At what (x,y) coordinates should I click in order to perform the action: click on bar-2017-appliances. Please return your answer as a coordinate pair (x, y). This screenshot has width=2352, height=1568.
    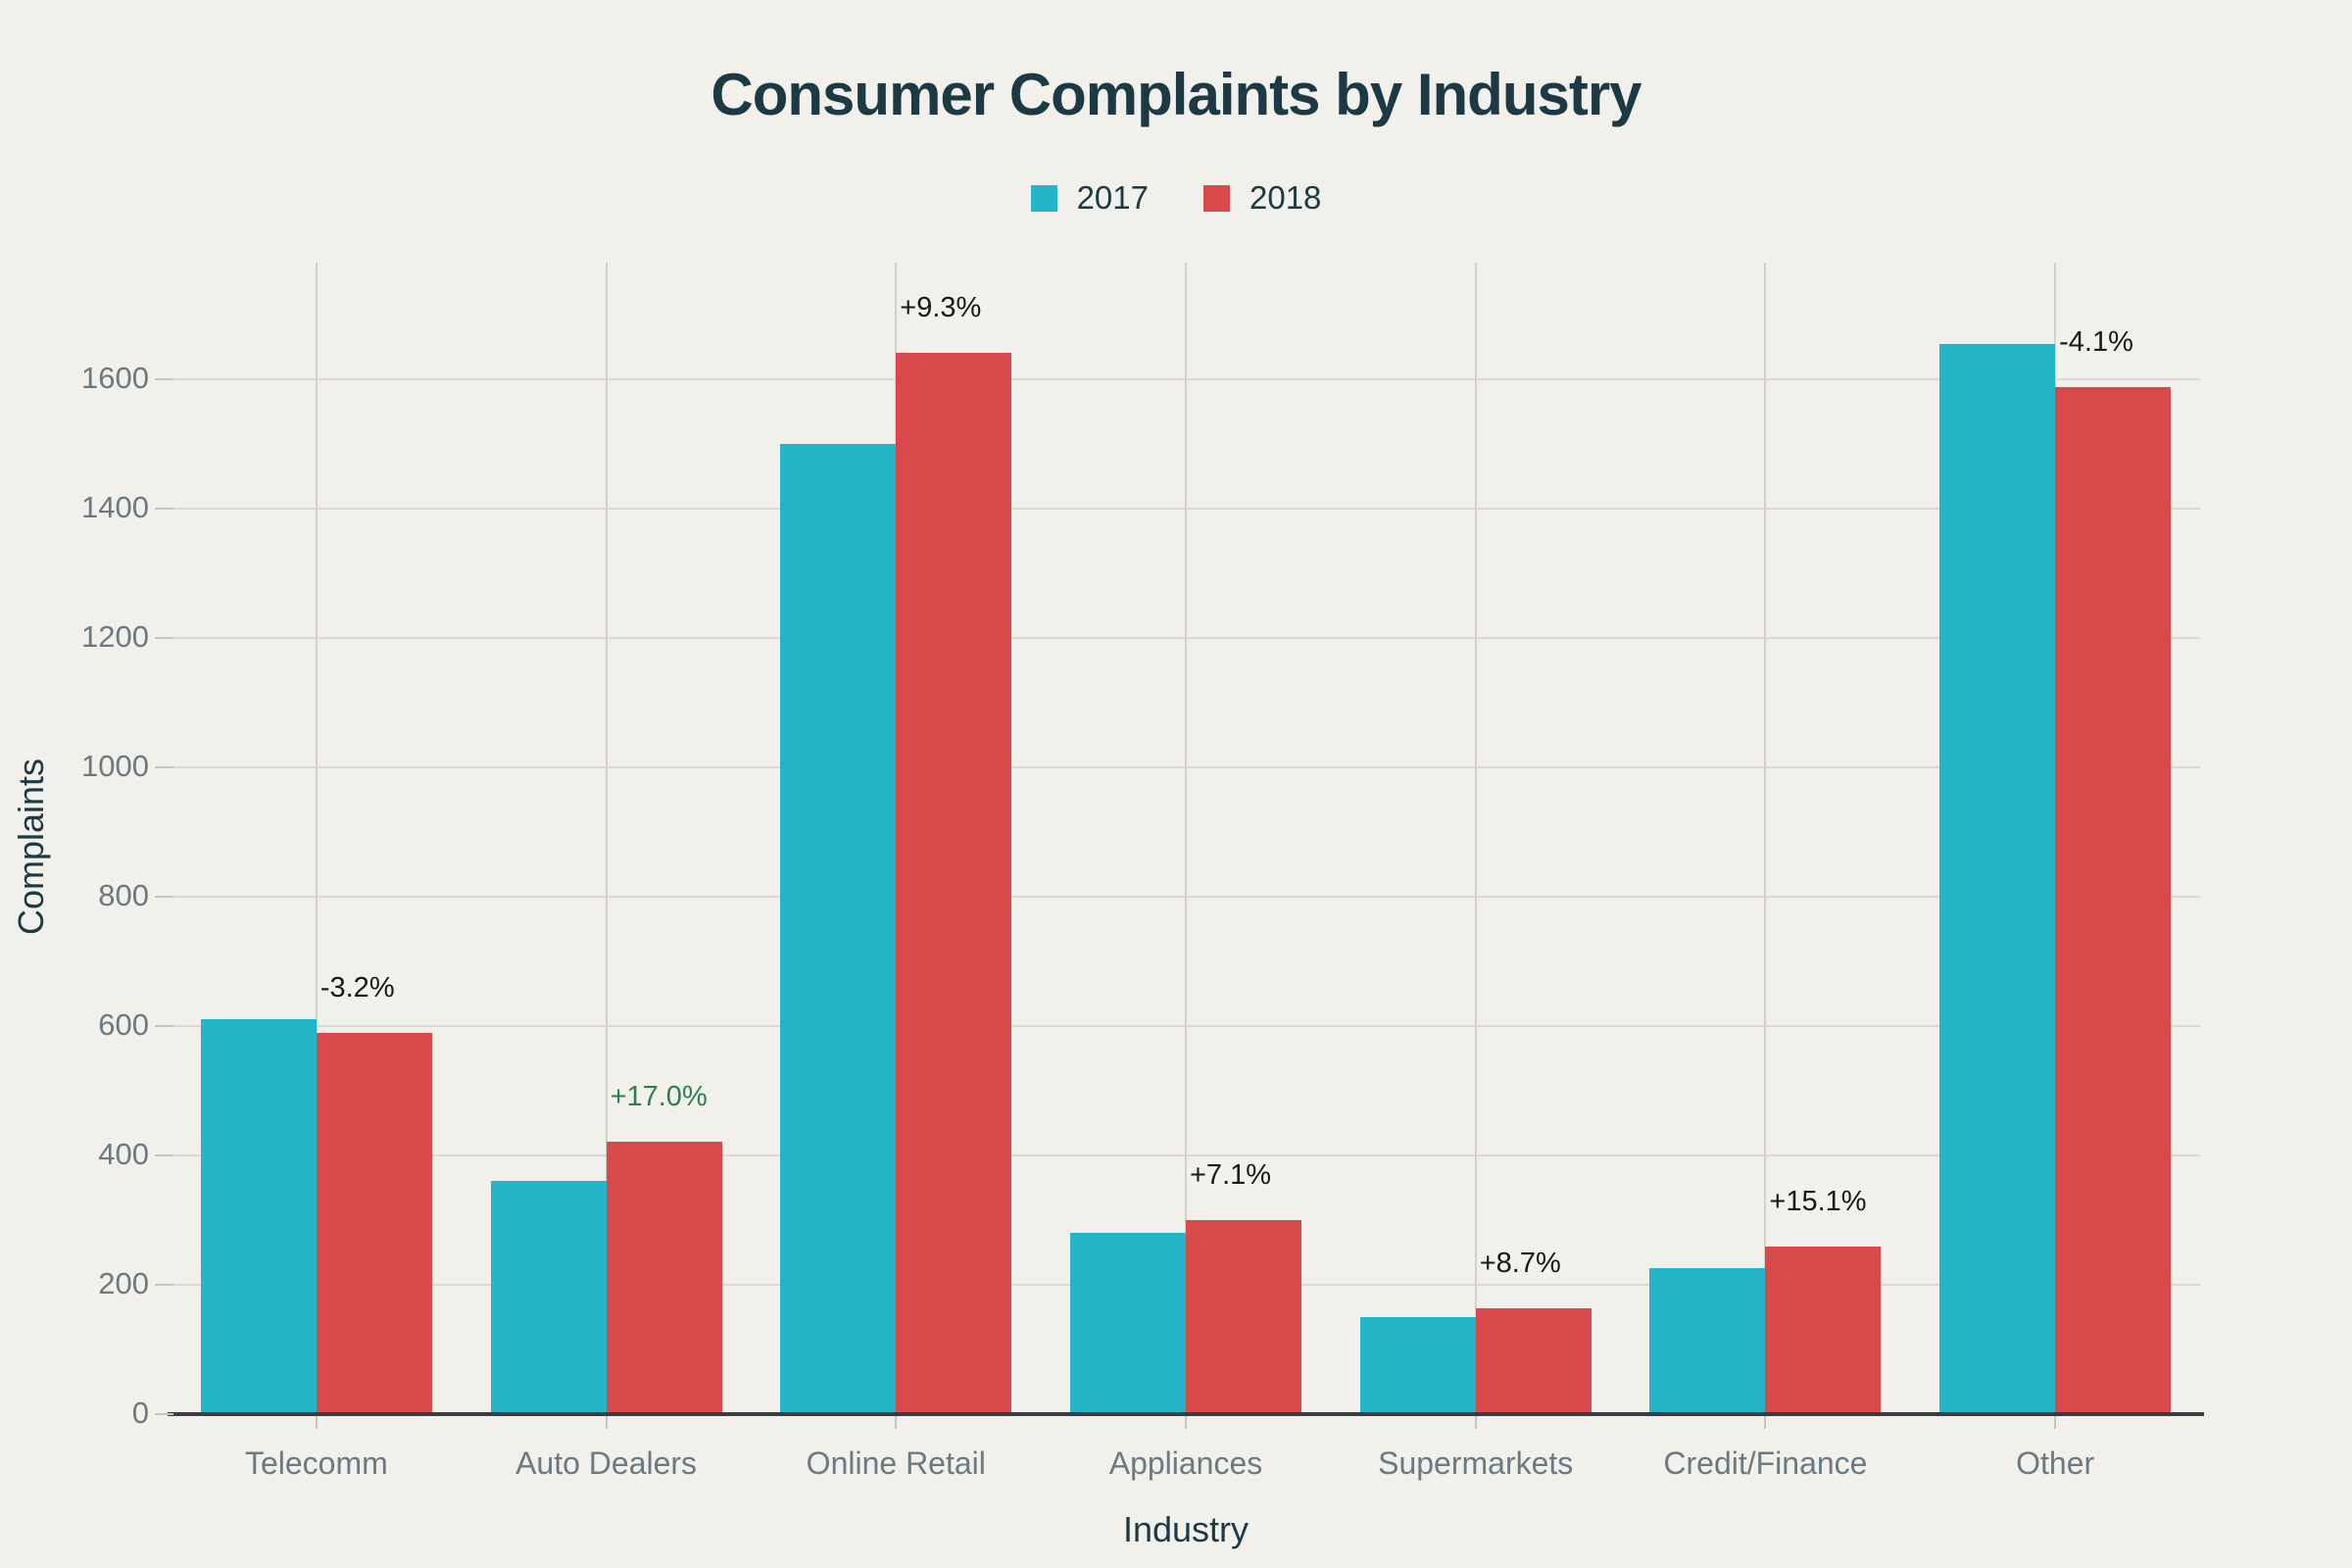
    Looking at the image, I should click on (1128, 1323).